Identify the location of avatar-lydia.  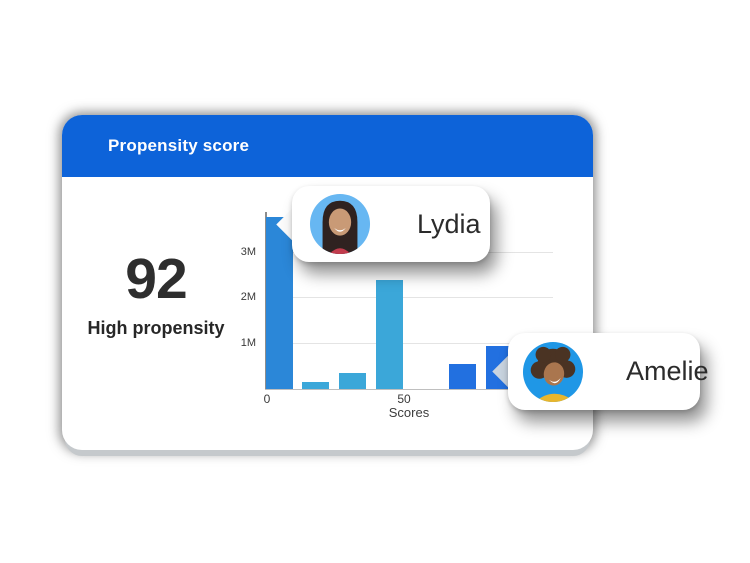
(340, 224).